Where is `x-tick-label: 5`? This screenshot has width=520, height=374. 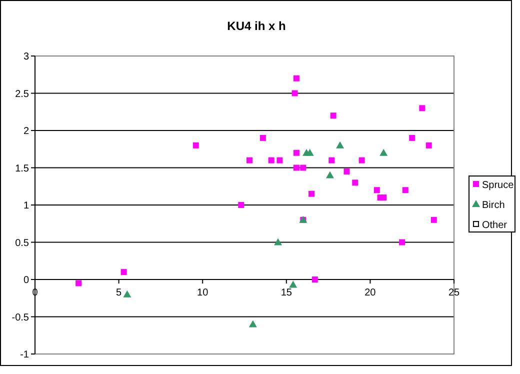
x-tick-label: 5 is located at coordinates (119, 293).